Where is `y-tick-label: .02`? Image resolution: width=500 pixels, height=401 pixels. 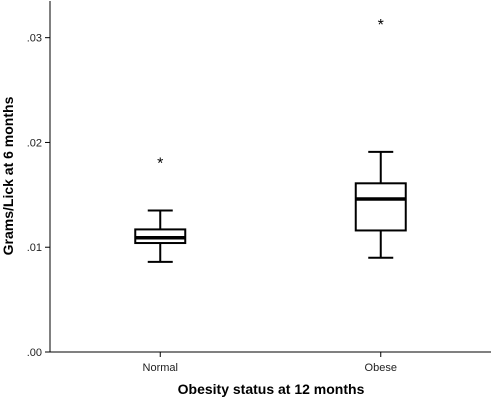 y-tick-label: .02 is located at coordinates (34, 143).